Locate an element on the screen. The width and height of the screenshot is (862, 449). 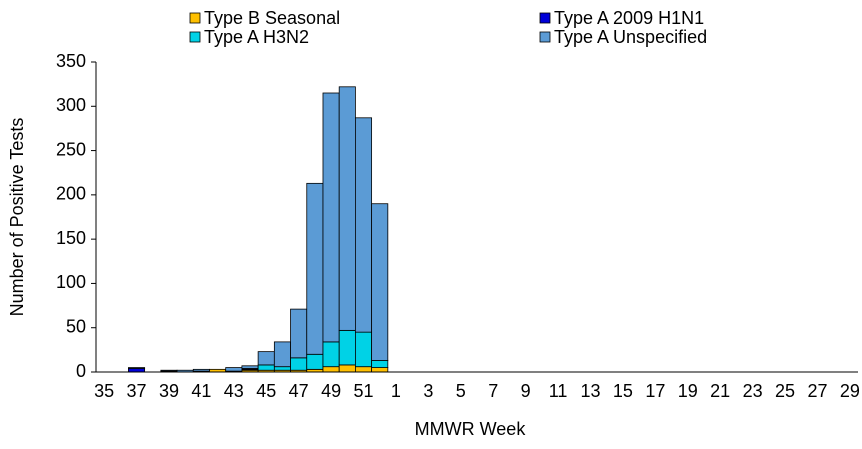
x-tick-label: 17 is located at coordinates (655, 391).